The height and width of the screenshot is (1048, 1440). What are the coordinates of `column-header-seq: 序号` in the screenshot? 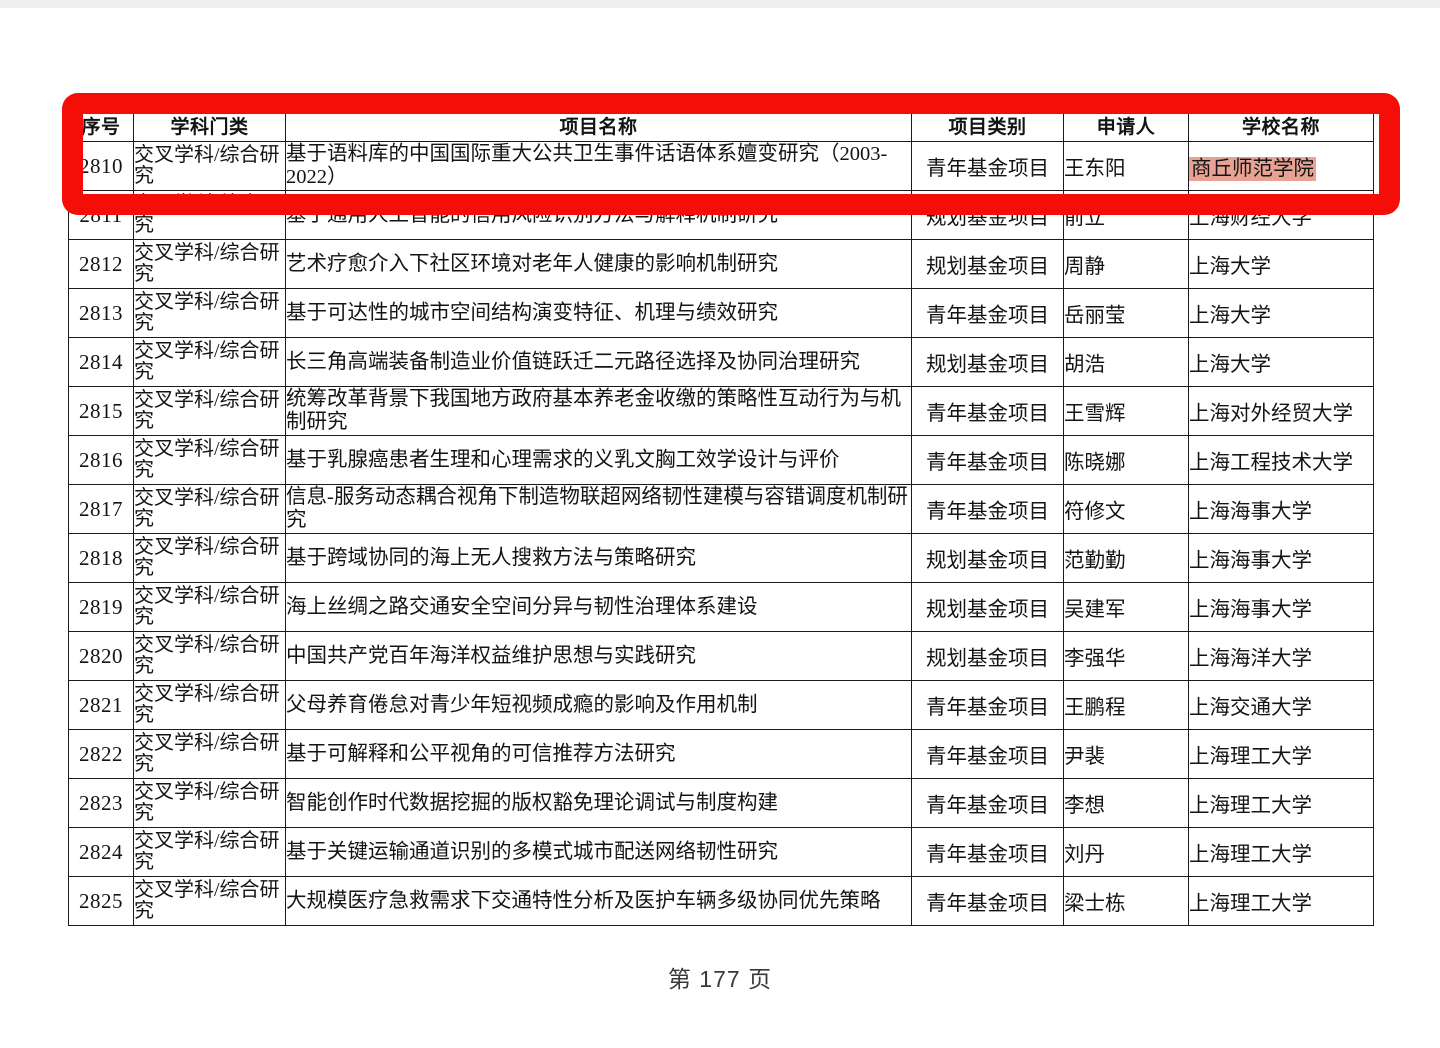 It's located at (101, 125).